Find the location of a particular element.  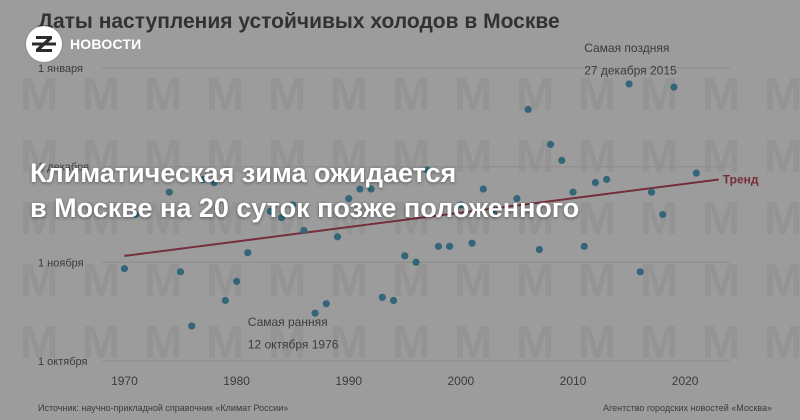

trend-line is located at coordinates (421, 217).